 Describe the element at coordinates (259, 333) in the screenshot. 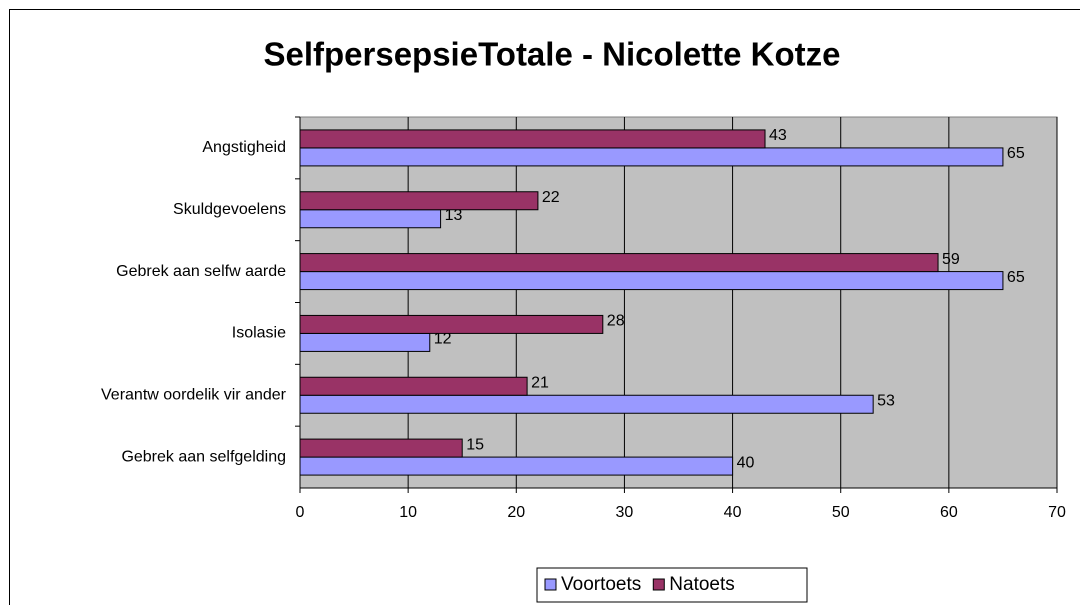

I see `y-tick-label: Isolasie` at that location.